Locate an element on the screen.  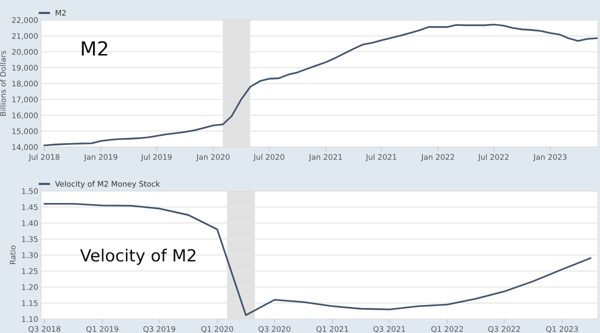
annotation: M2 is located at coordinates (95, 48).